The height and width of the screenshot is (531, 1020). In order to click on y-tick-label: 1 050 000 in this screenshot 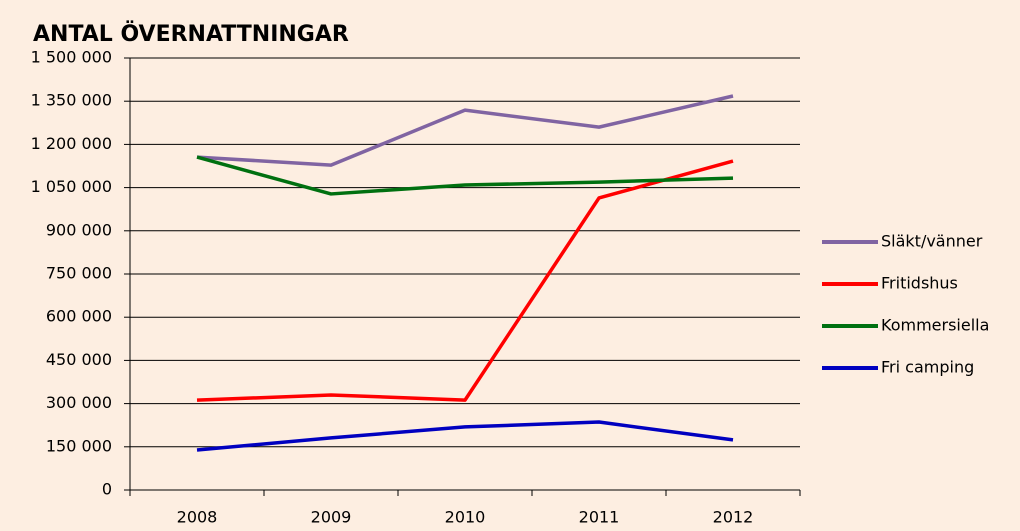, I will do `click(71, 186)`.